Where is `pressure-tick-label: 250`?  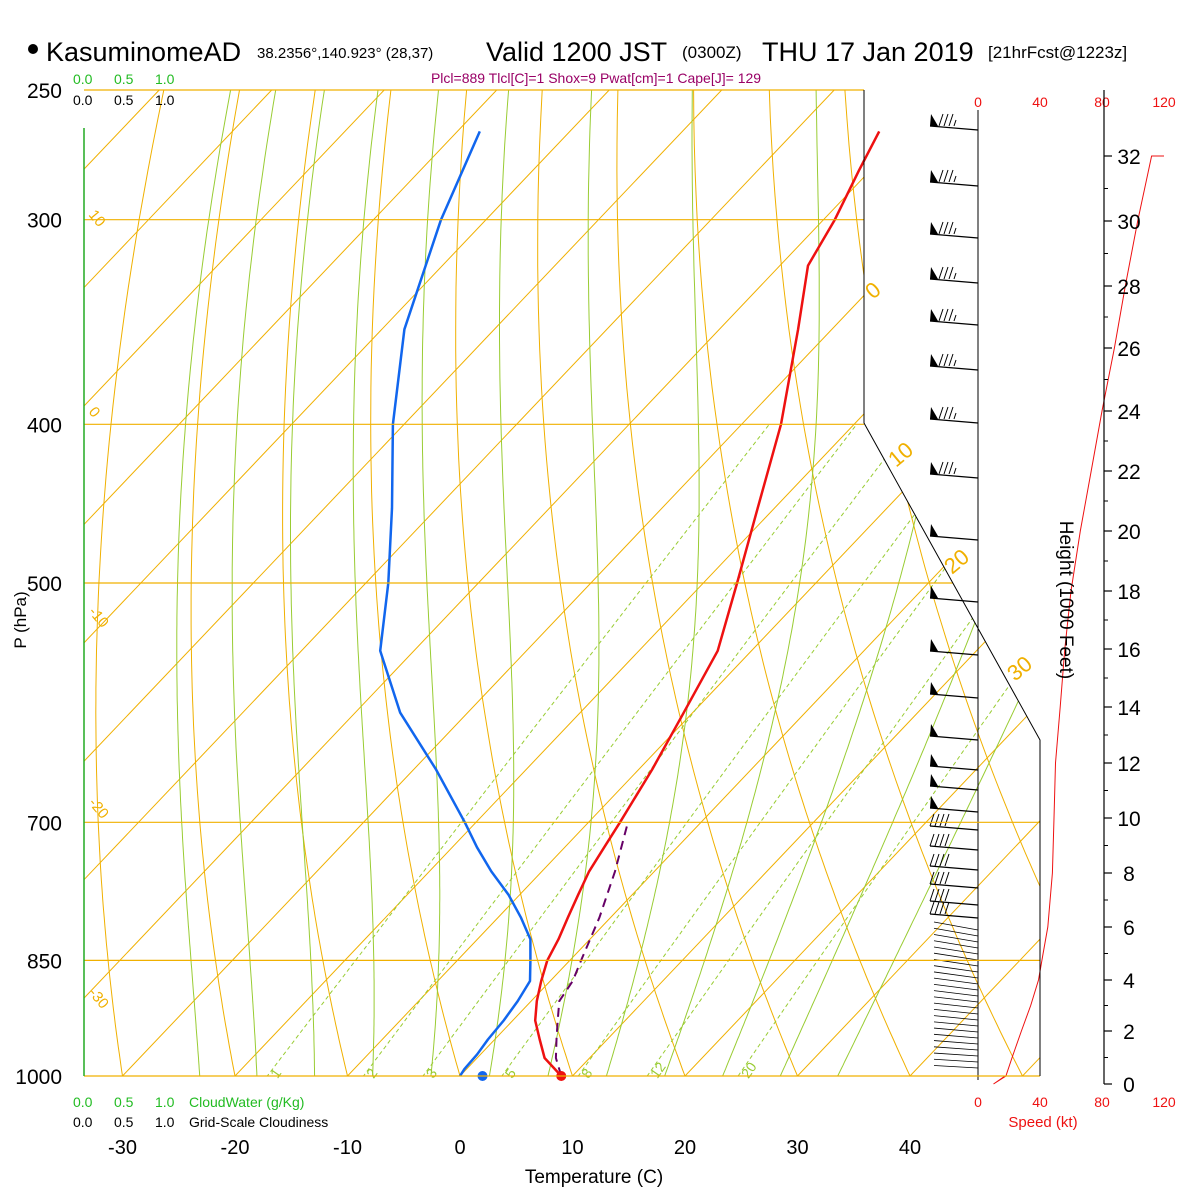 pressure-tick-label: 250 is located at coordinates (44, 91).